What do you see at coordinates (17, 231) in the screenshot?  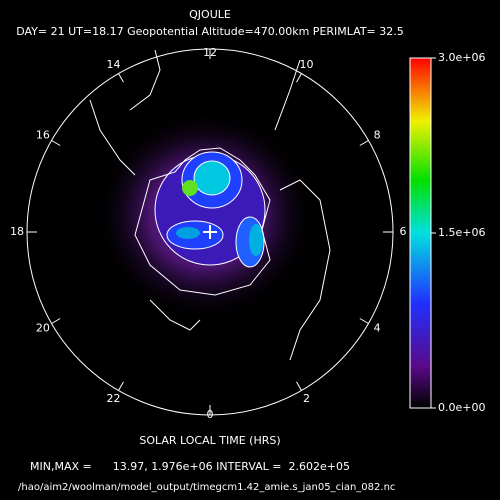 I see `hour-label: 18` at bounding box center [17, 231].